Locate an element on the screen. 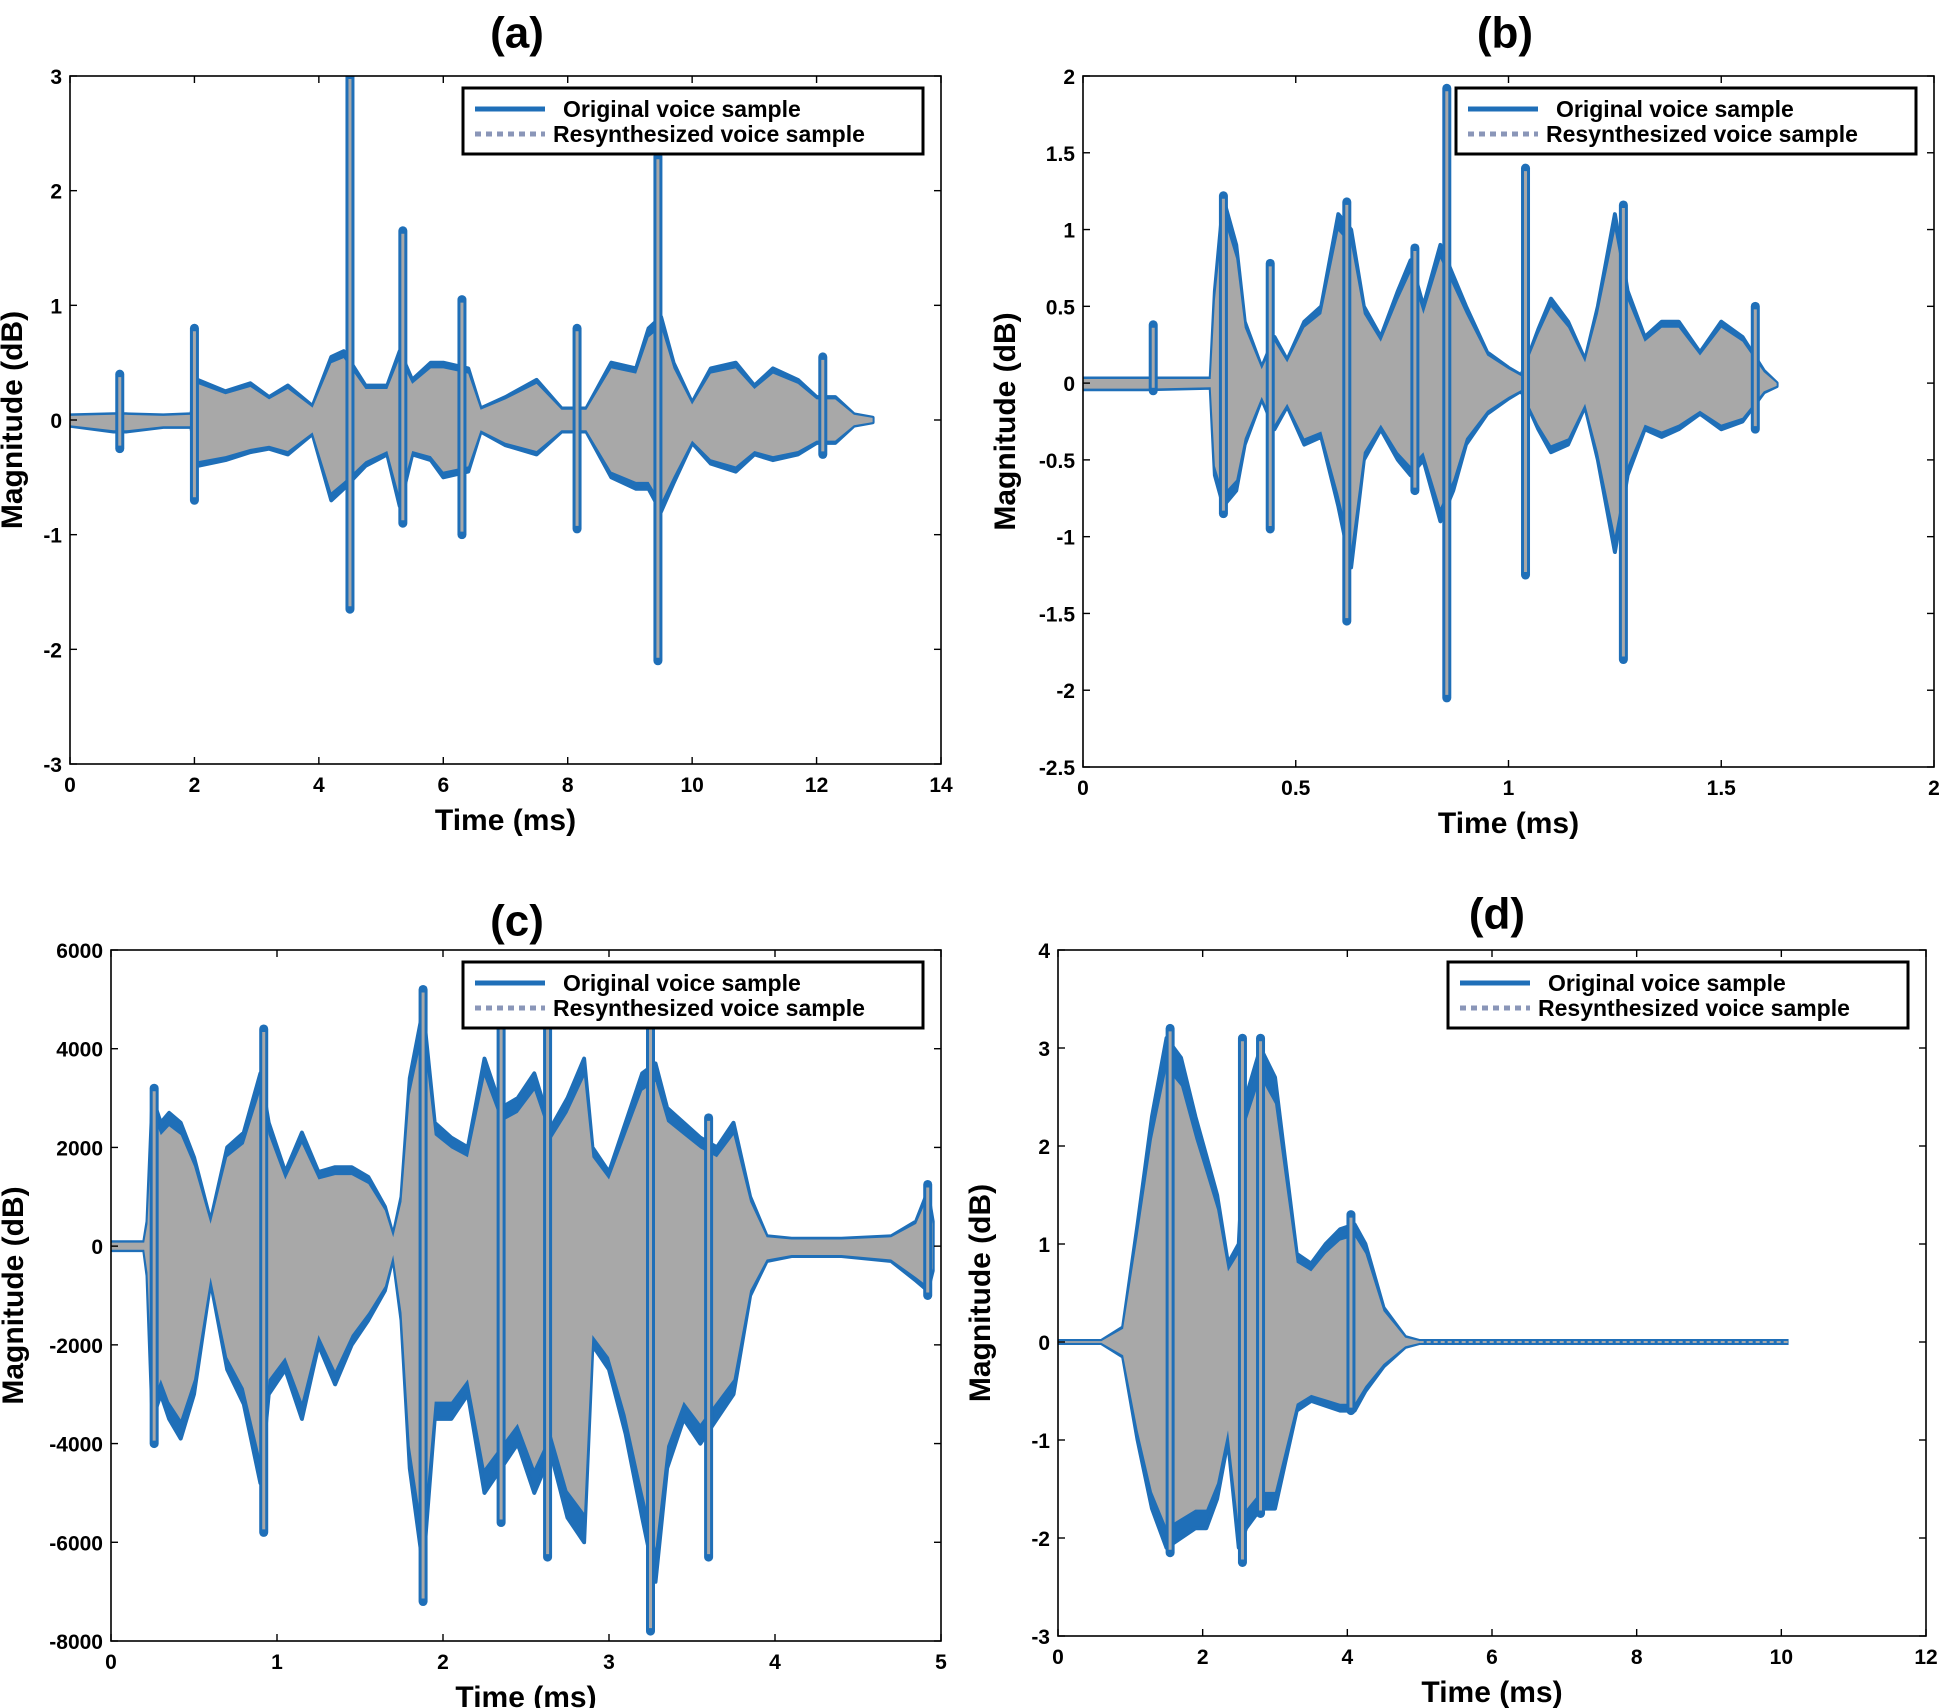  y-tick-label: 4 is located at coordinates (1044, 951).